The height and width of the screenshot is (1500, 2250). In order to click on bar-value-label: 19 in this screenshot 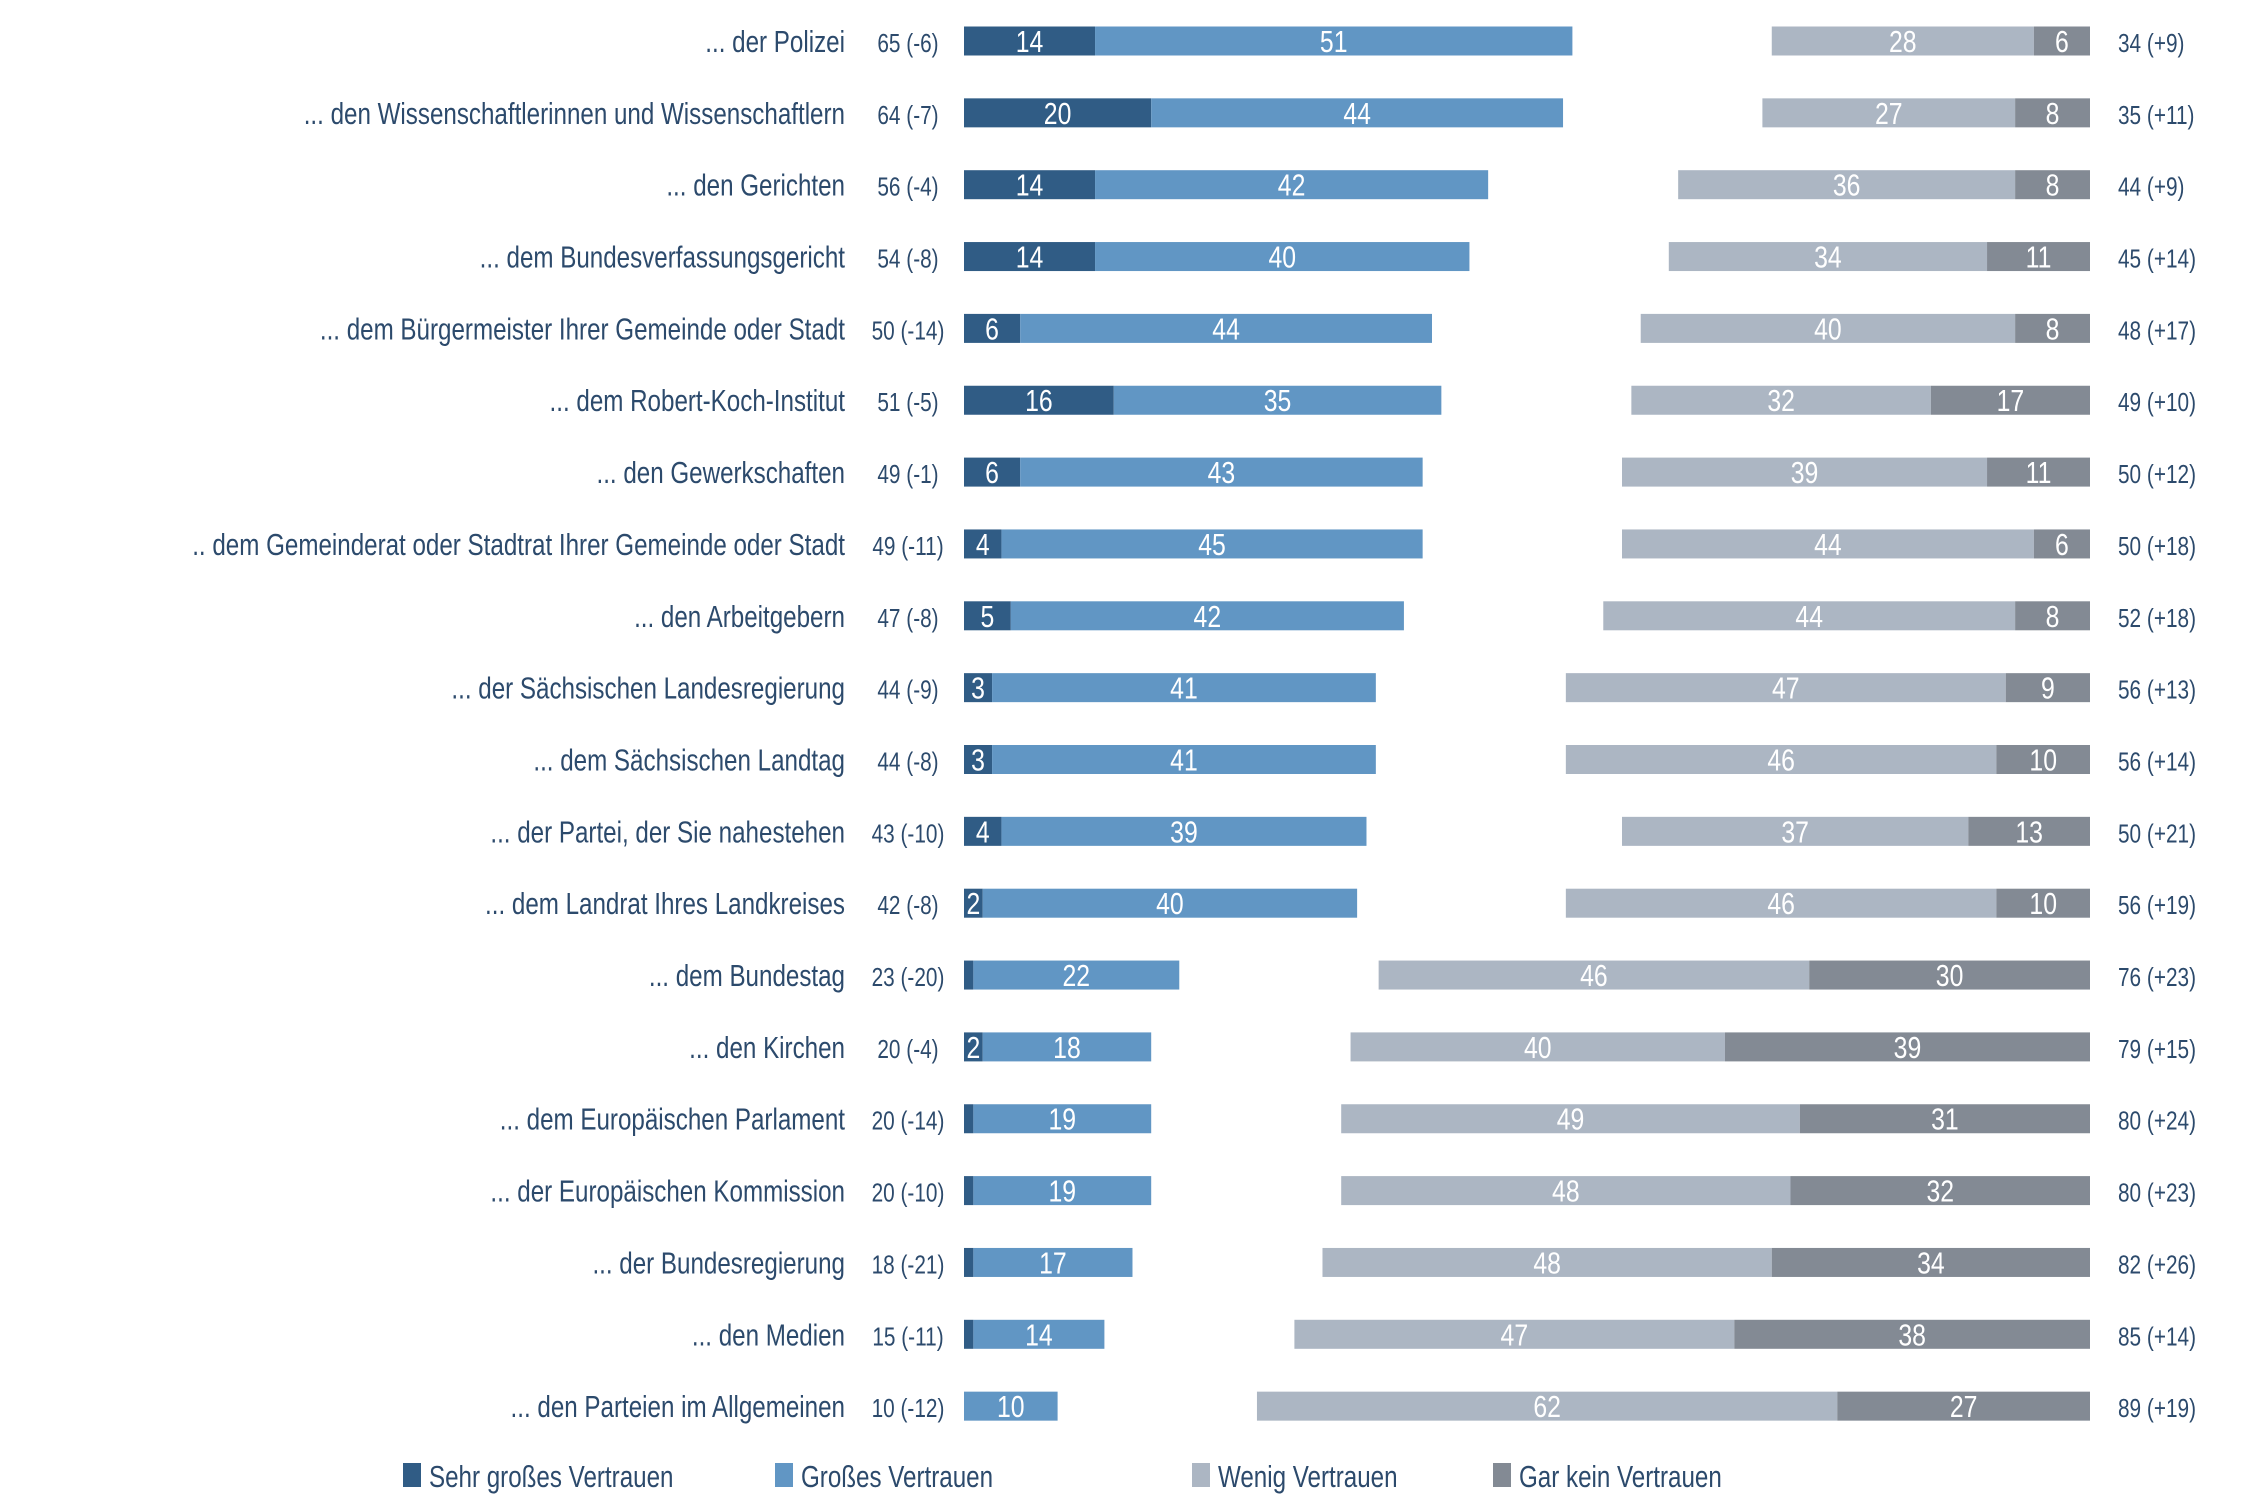, I will do `click(1062, 1119)`.